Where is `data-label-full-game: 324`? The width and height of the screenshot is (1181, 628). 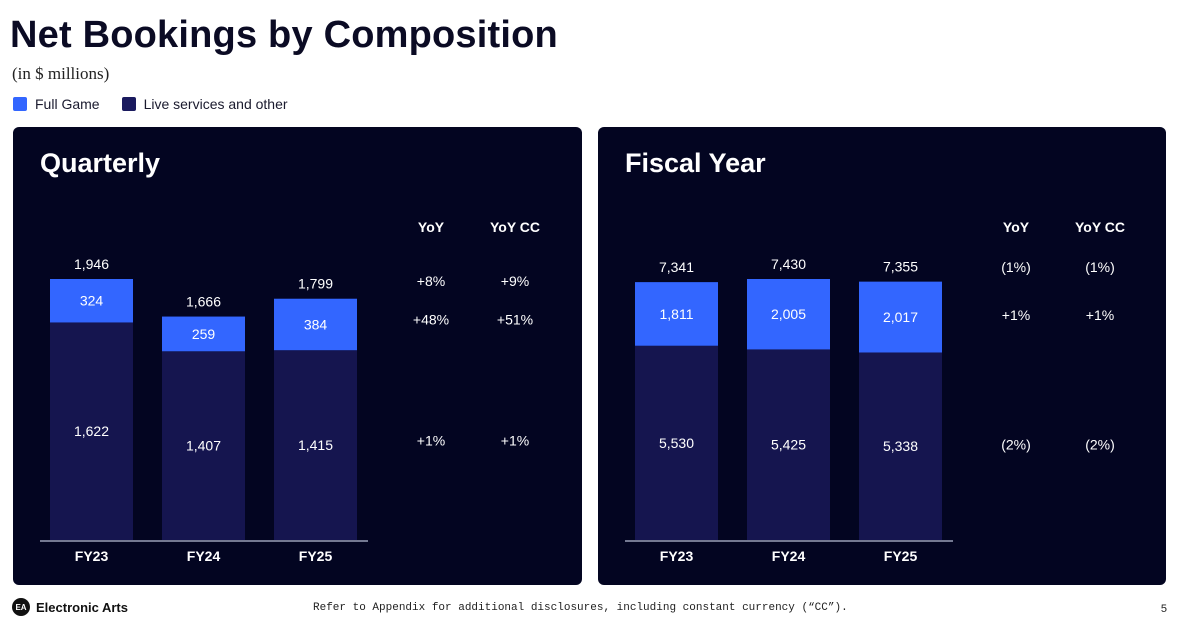 data-label-full-game: 324 is located at coordinates (92, 301).